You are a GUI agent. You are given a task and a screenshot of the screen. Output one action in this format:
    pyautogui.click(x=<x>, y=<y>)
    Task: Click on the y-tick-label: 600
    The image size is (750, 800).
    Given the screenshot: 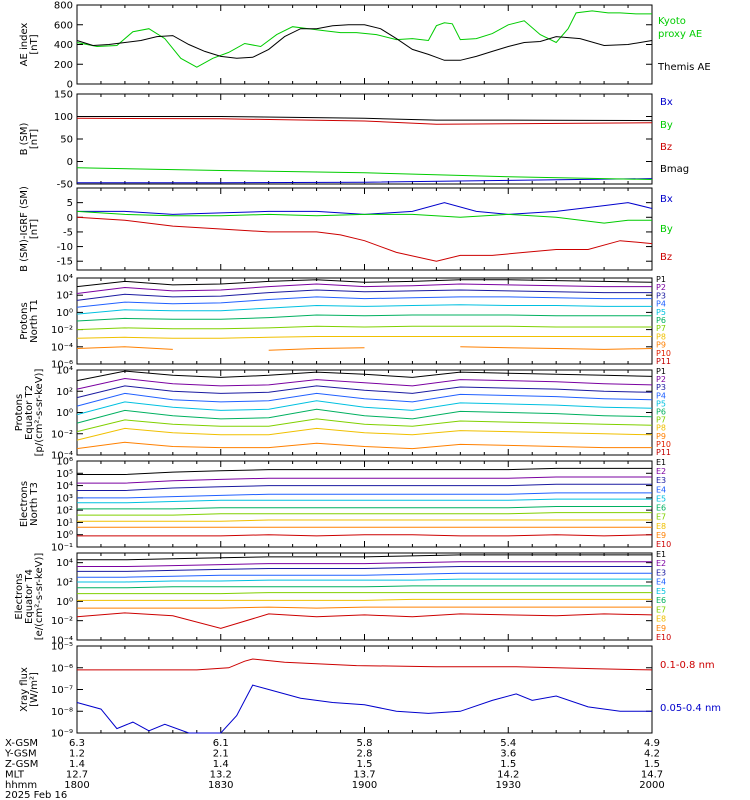 What is the action you would take?
    pyautogui.click(x=63, y=25)
    